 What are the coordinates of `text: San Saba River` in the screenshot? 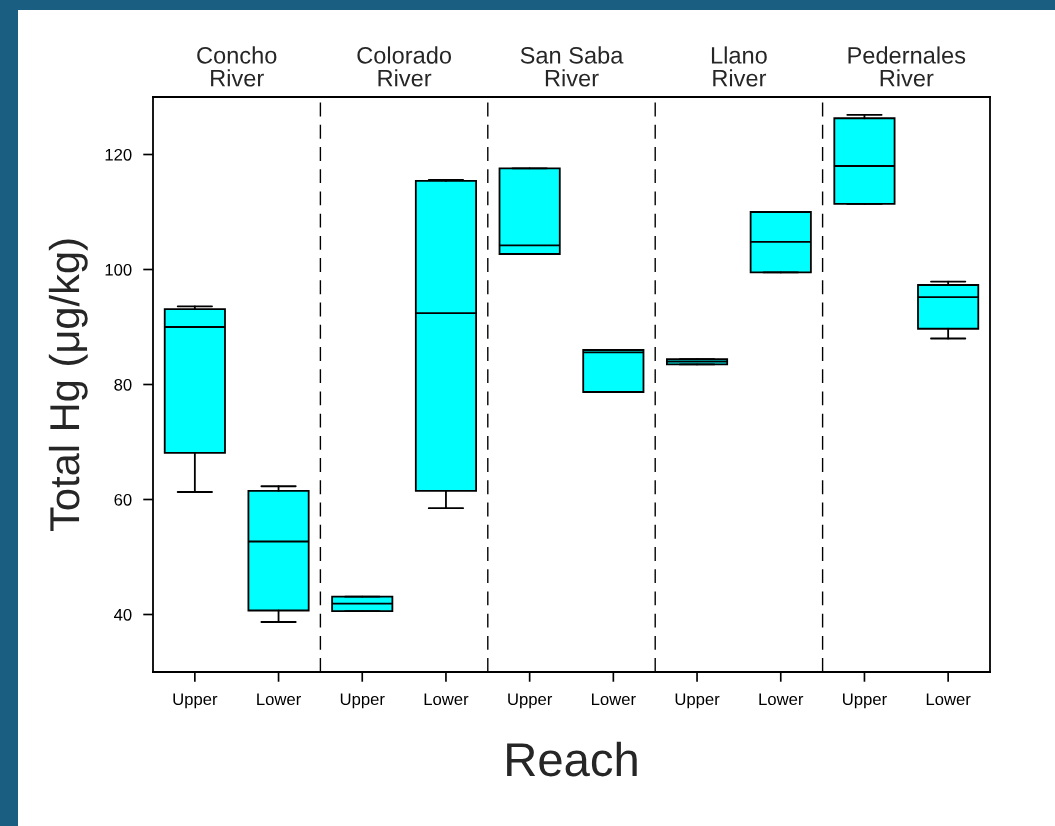 It's located at (572, 66).